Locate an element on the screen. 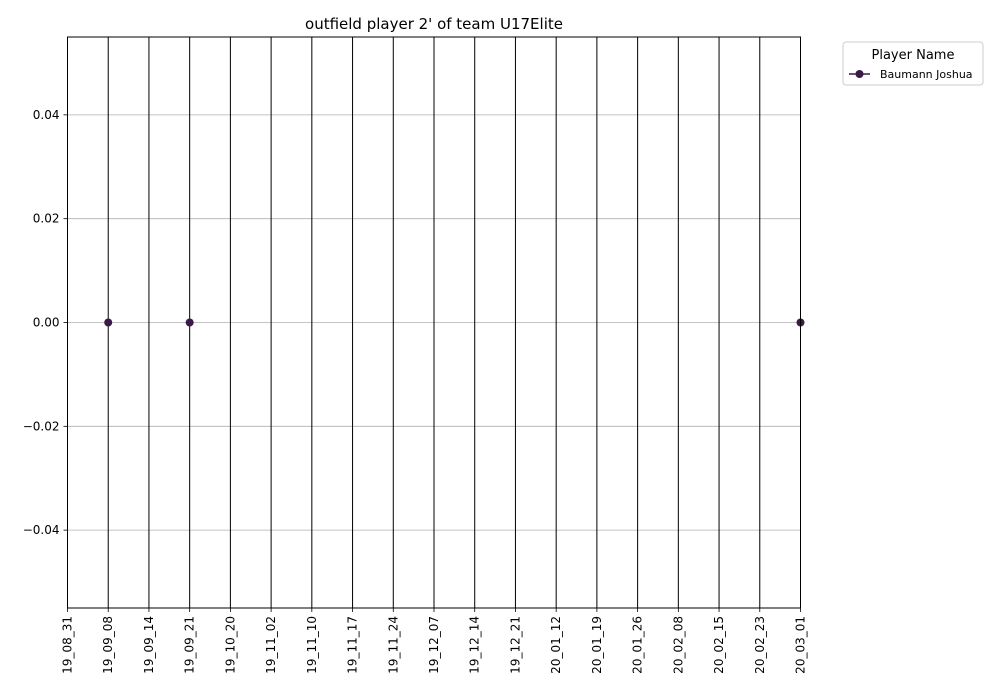 This screenshot has height=700, width=1000. legend-entries: Baumann Joshua is located at coordinates (911, 74).